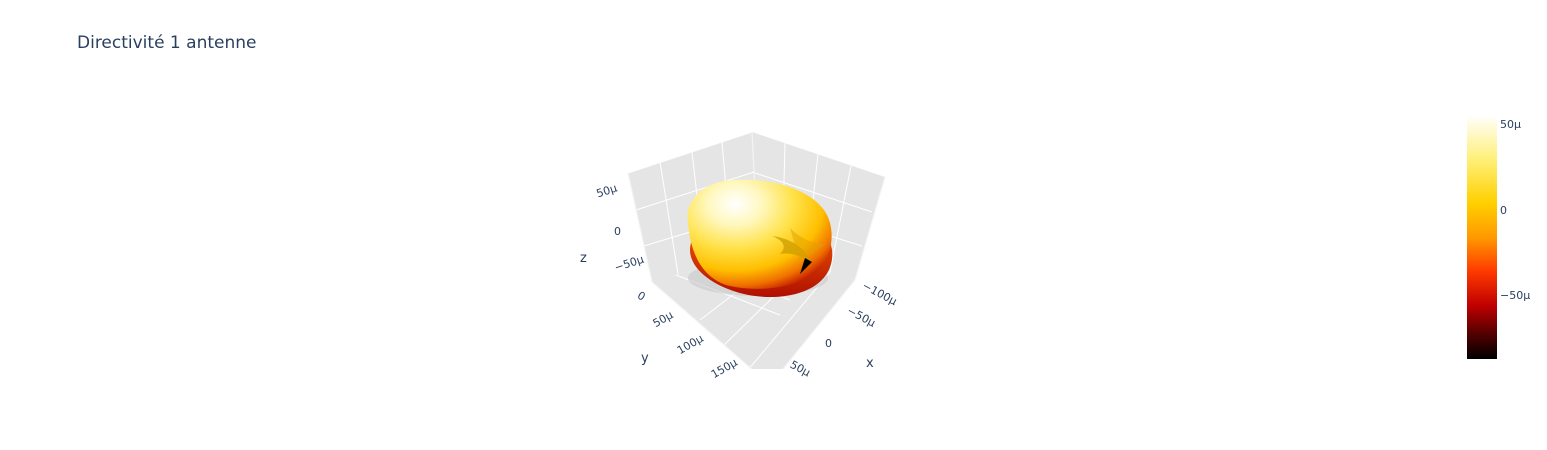 The width and height of the screenshot is (1547, 450). What do you see at coordinates (1482, 237) in the screenshot?
I see `colorbar-gradient` at bounding box center [1482, 237].